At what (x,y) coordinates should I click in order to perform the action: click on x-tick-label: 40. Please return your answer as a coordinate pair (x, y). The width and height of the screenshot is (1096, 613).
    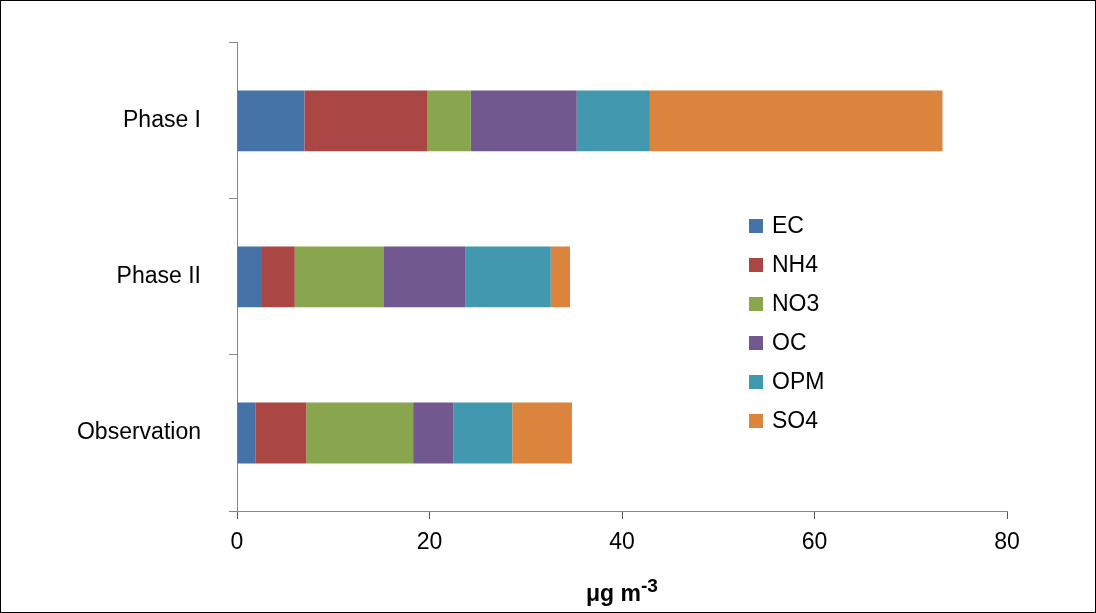
    Looking at the image, I should click on (622, 541).